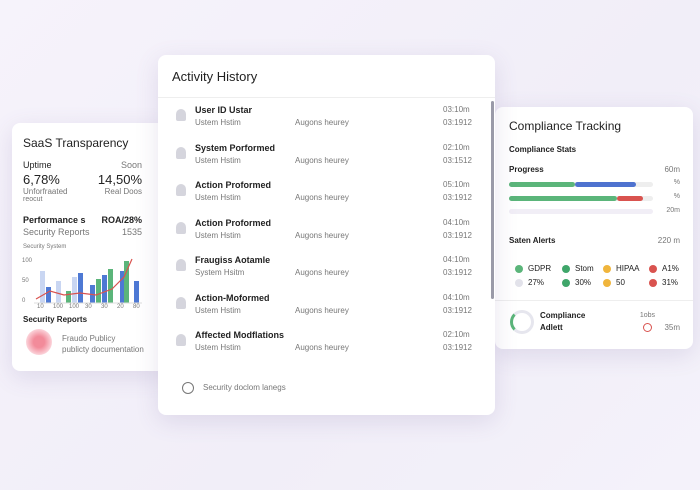 The image size is (700, 490). Describe the element at coordinates (457, 160) in the screenshot. I see `row-date: 03:1512` at that location.